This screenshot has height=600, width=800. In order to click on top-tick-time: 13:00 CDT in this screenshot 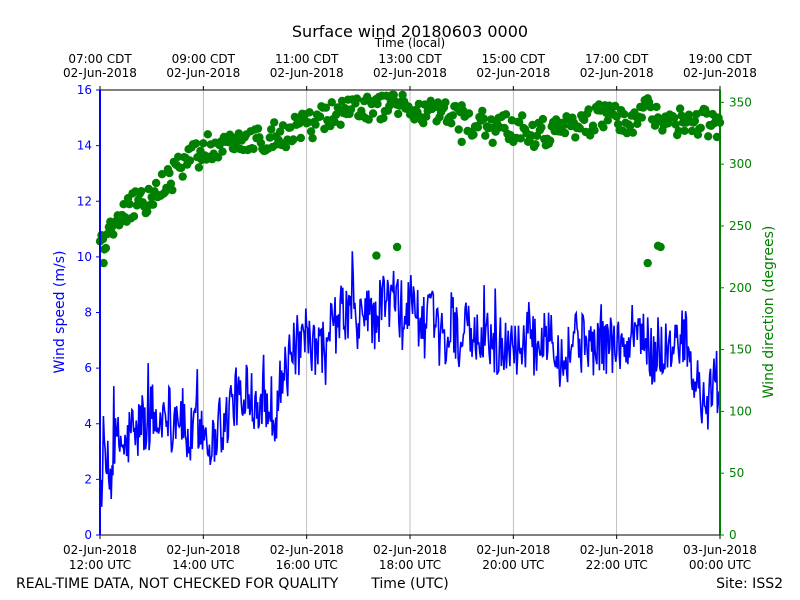, I will do `click(410, 59)`.